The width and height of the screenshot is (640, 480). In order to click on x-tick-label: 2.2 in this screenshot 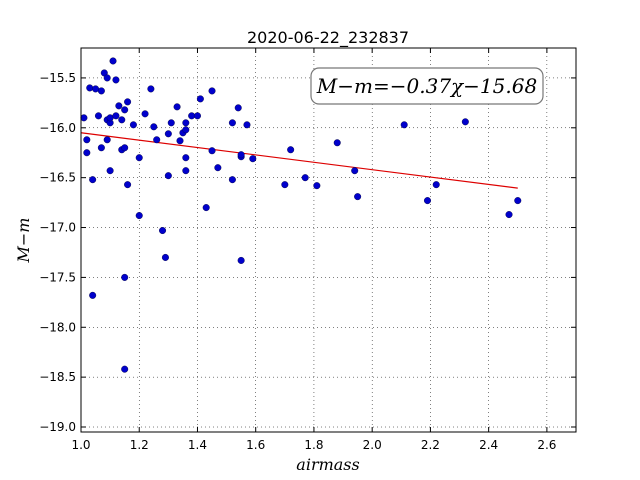, I will do `click(430, 445)`.